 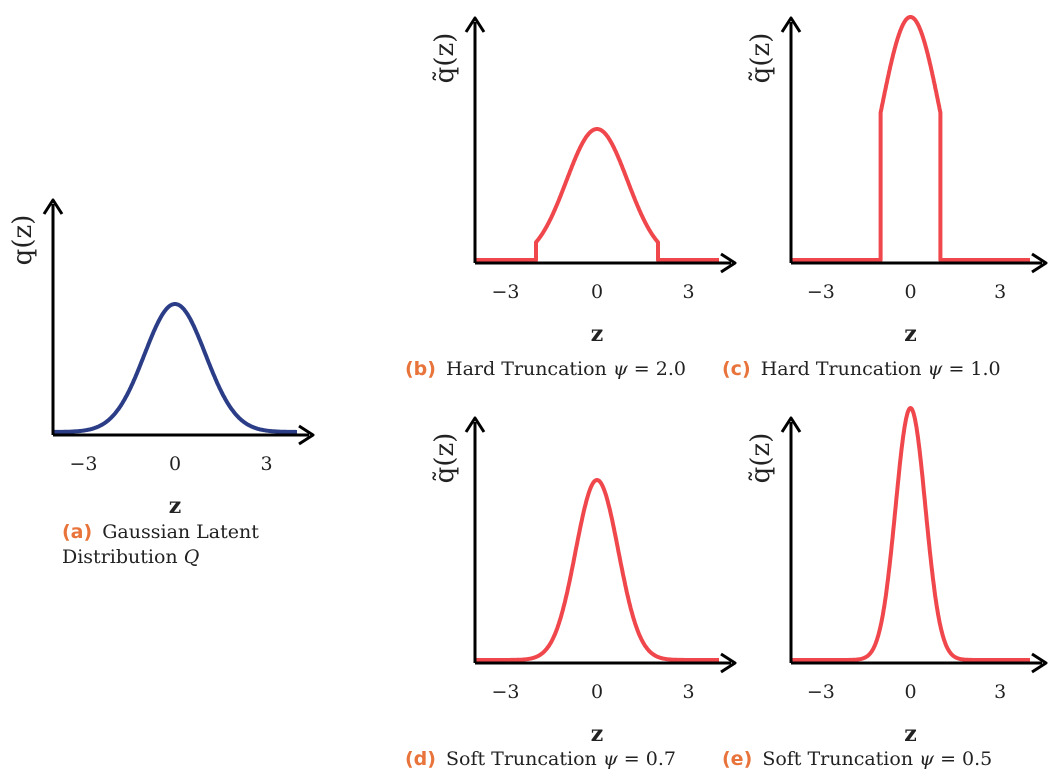 I want to click on caption-value: = 2.0, so click(x=659, y=369).